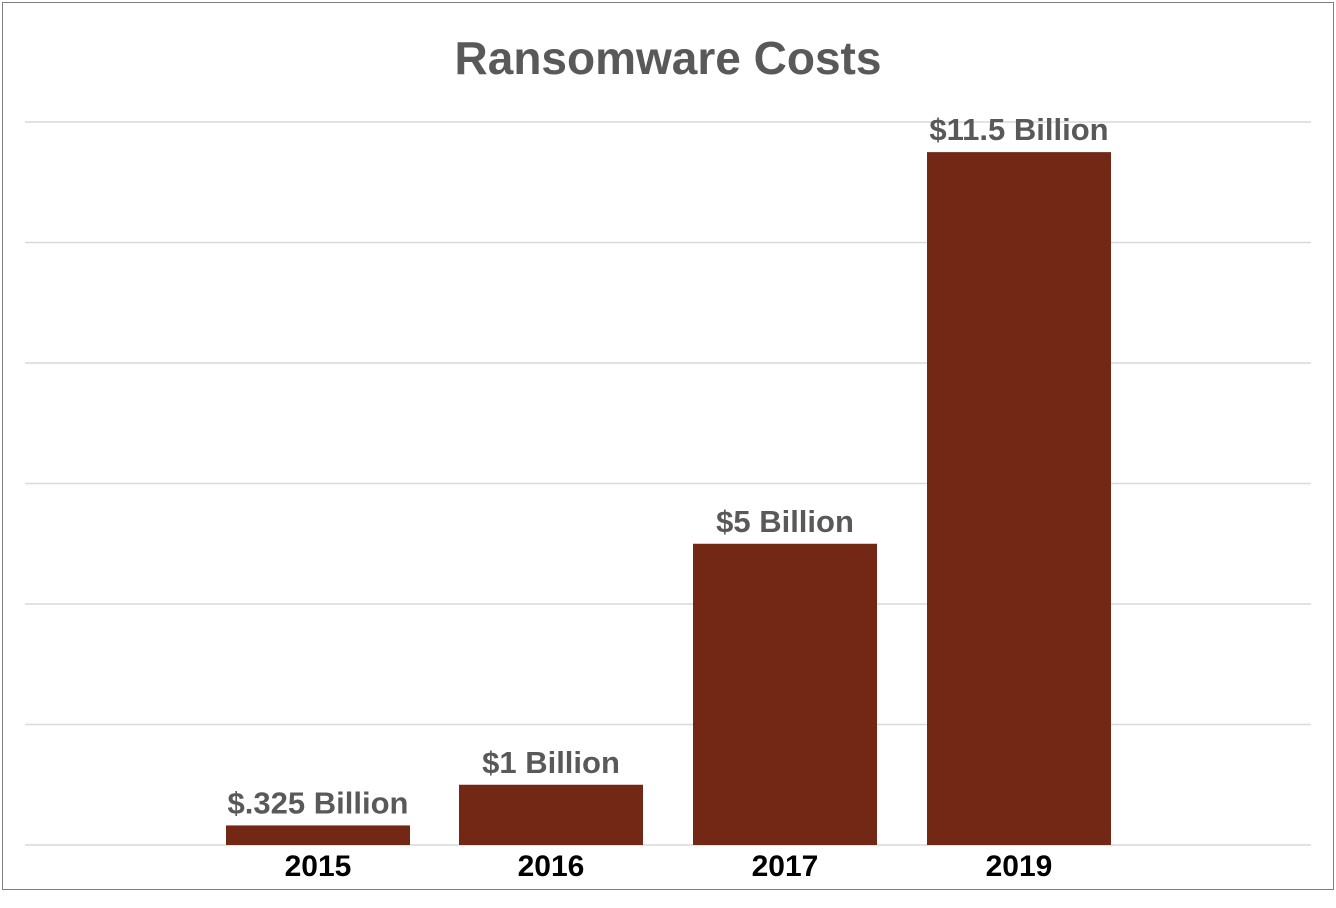 This screenshot has height=908, width=1336. Describe the element at coordinates (668, 58) in the screenshot. I see `chart-title: Ransomware Costs` at that location.